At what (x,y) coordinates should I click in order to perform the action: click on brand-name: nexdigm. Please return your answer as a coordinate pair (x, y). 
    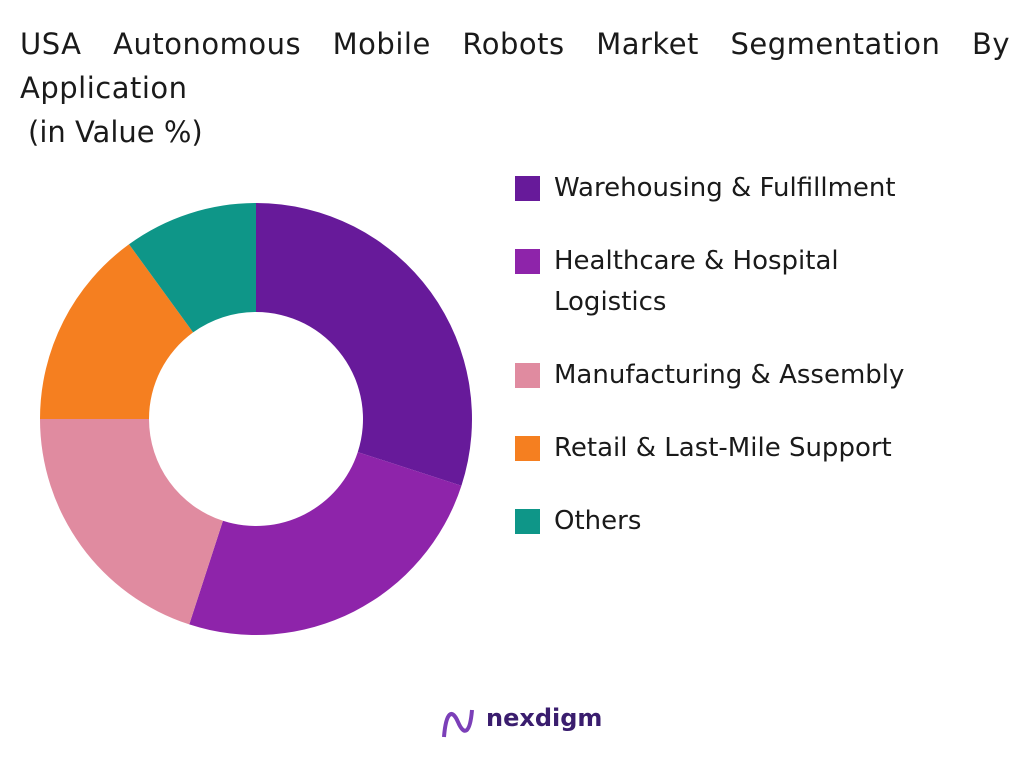
    Looking at the image, I should click on (544, 718).